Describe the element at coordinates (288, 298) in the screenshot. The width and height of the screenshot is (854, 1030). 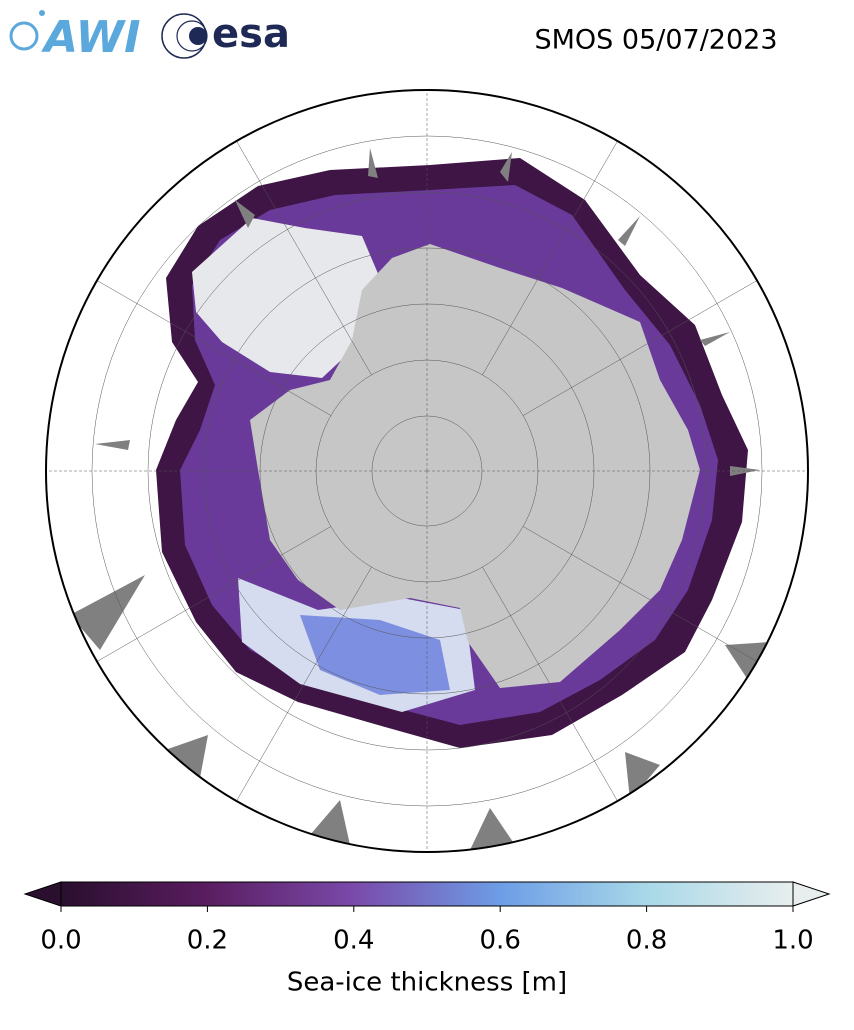
I see `sea-ice-weddell` at that location.